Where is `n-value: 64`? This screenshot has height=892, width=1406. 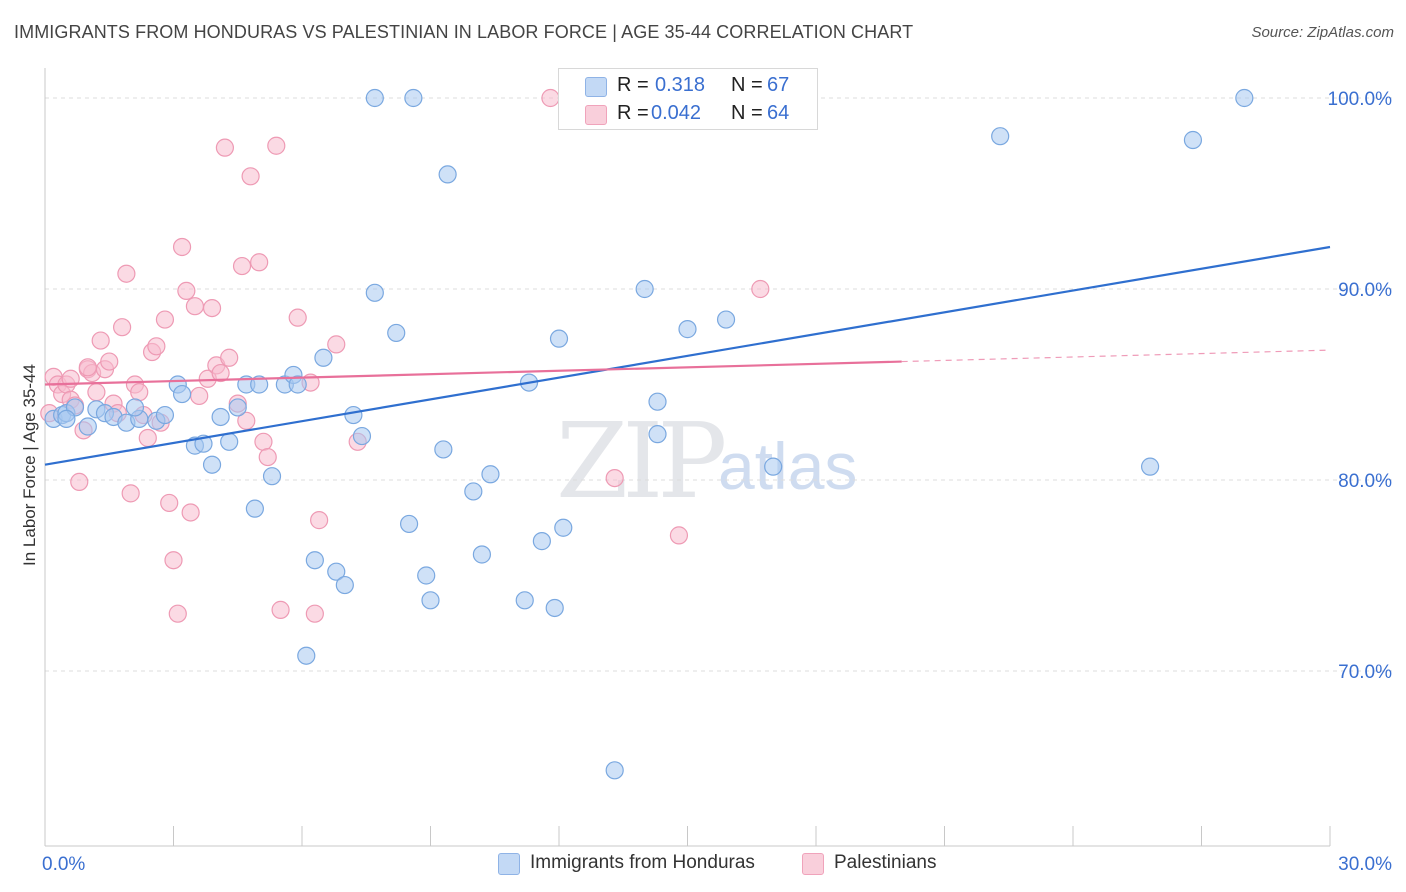
n-value: 64 is located at coordinates (778, 113).